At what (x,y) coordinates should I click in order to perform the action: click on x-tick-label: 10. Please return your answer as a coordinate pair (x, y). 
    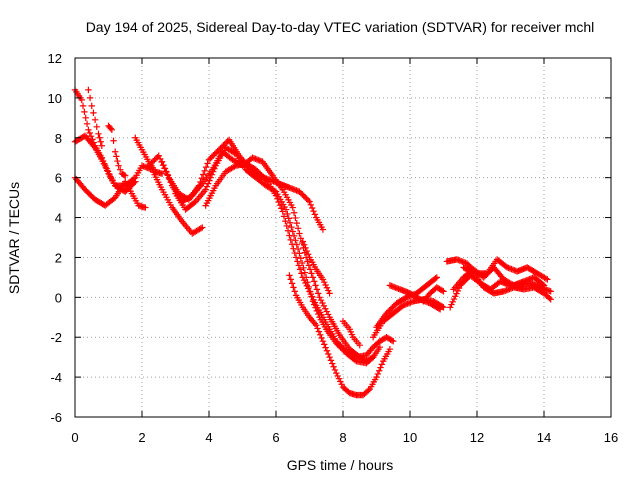
    Looking at the image, I should click on (410, 437).